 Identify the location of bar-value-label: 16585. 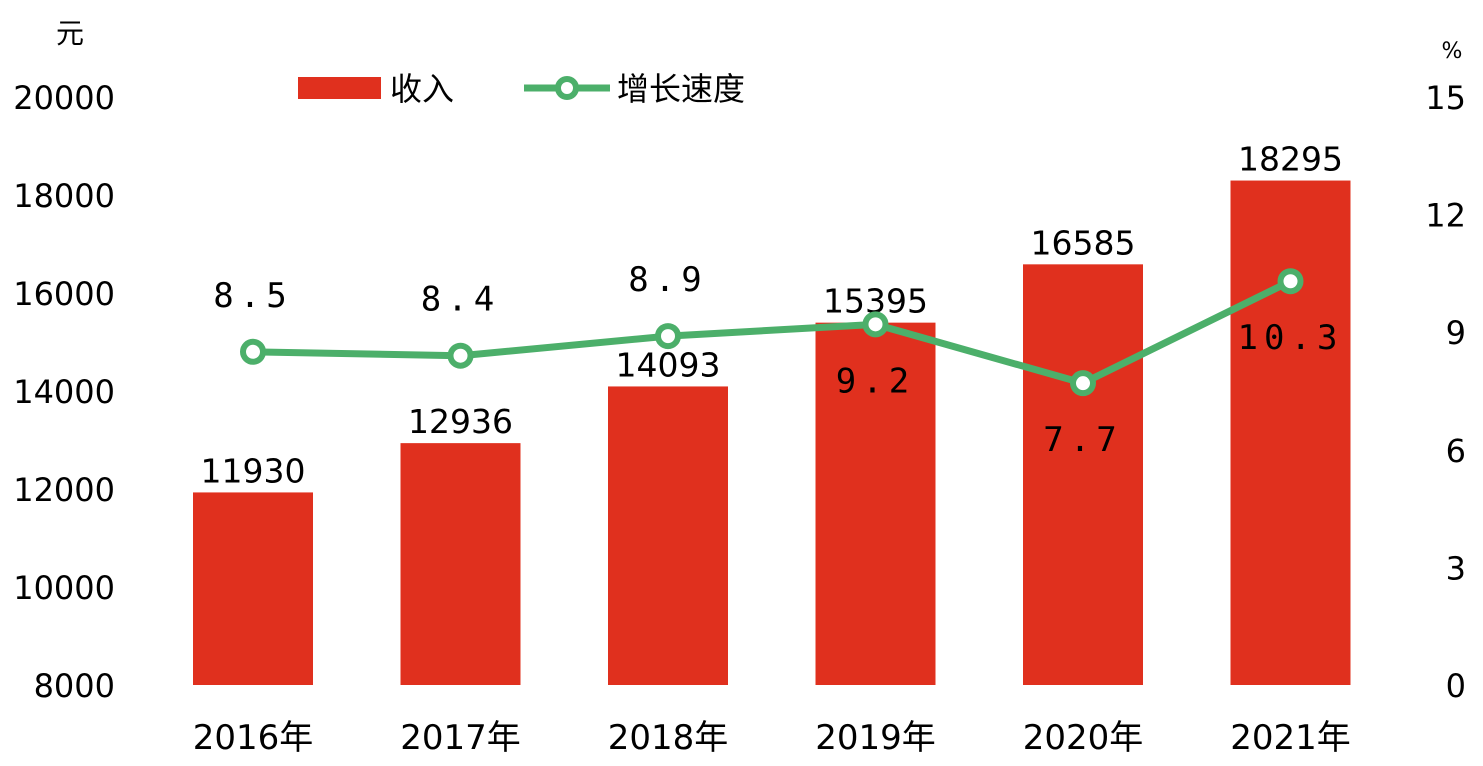
(1083, 242).